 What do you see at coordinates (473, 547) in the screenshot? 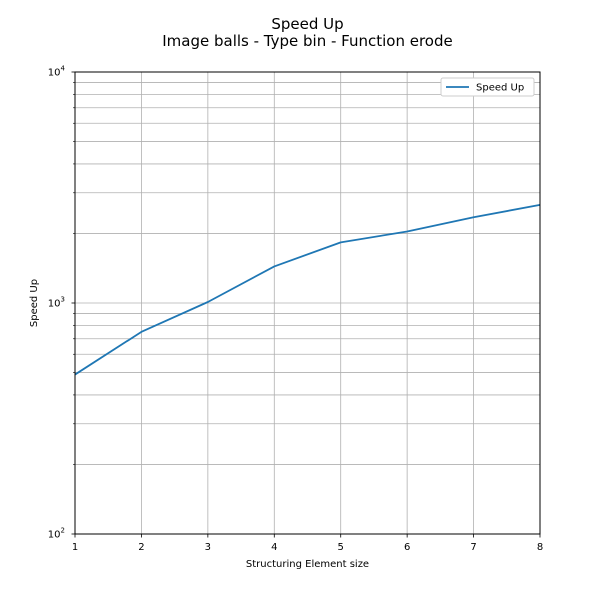
I see `x-tick-label: 7` at bounding box center [473, 547].